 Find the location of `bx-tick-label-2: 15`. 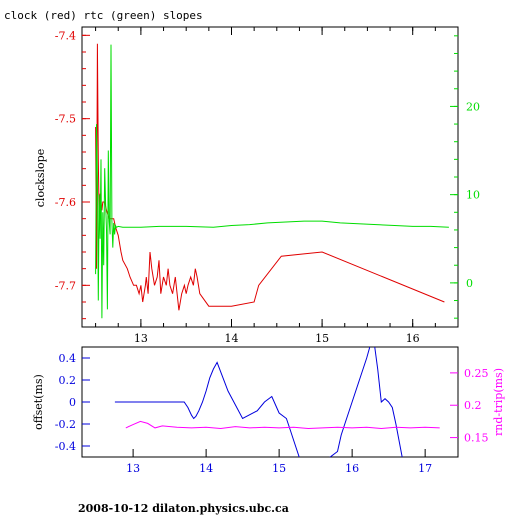

bx-tick-label-2: 15 is located at coordinates (279, 468).